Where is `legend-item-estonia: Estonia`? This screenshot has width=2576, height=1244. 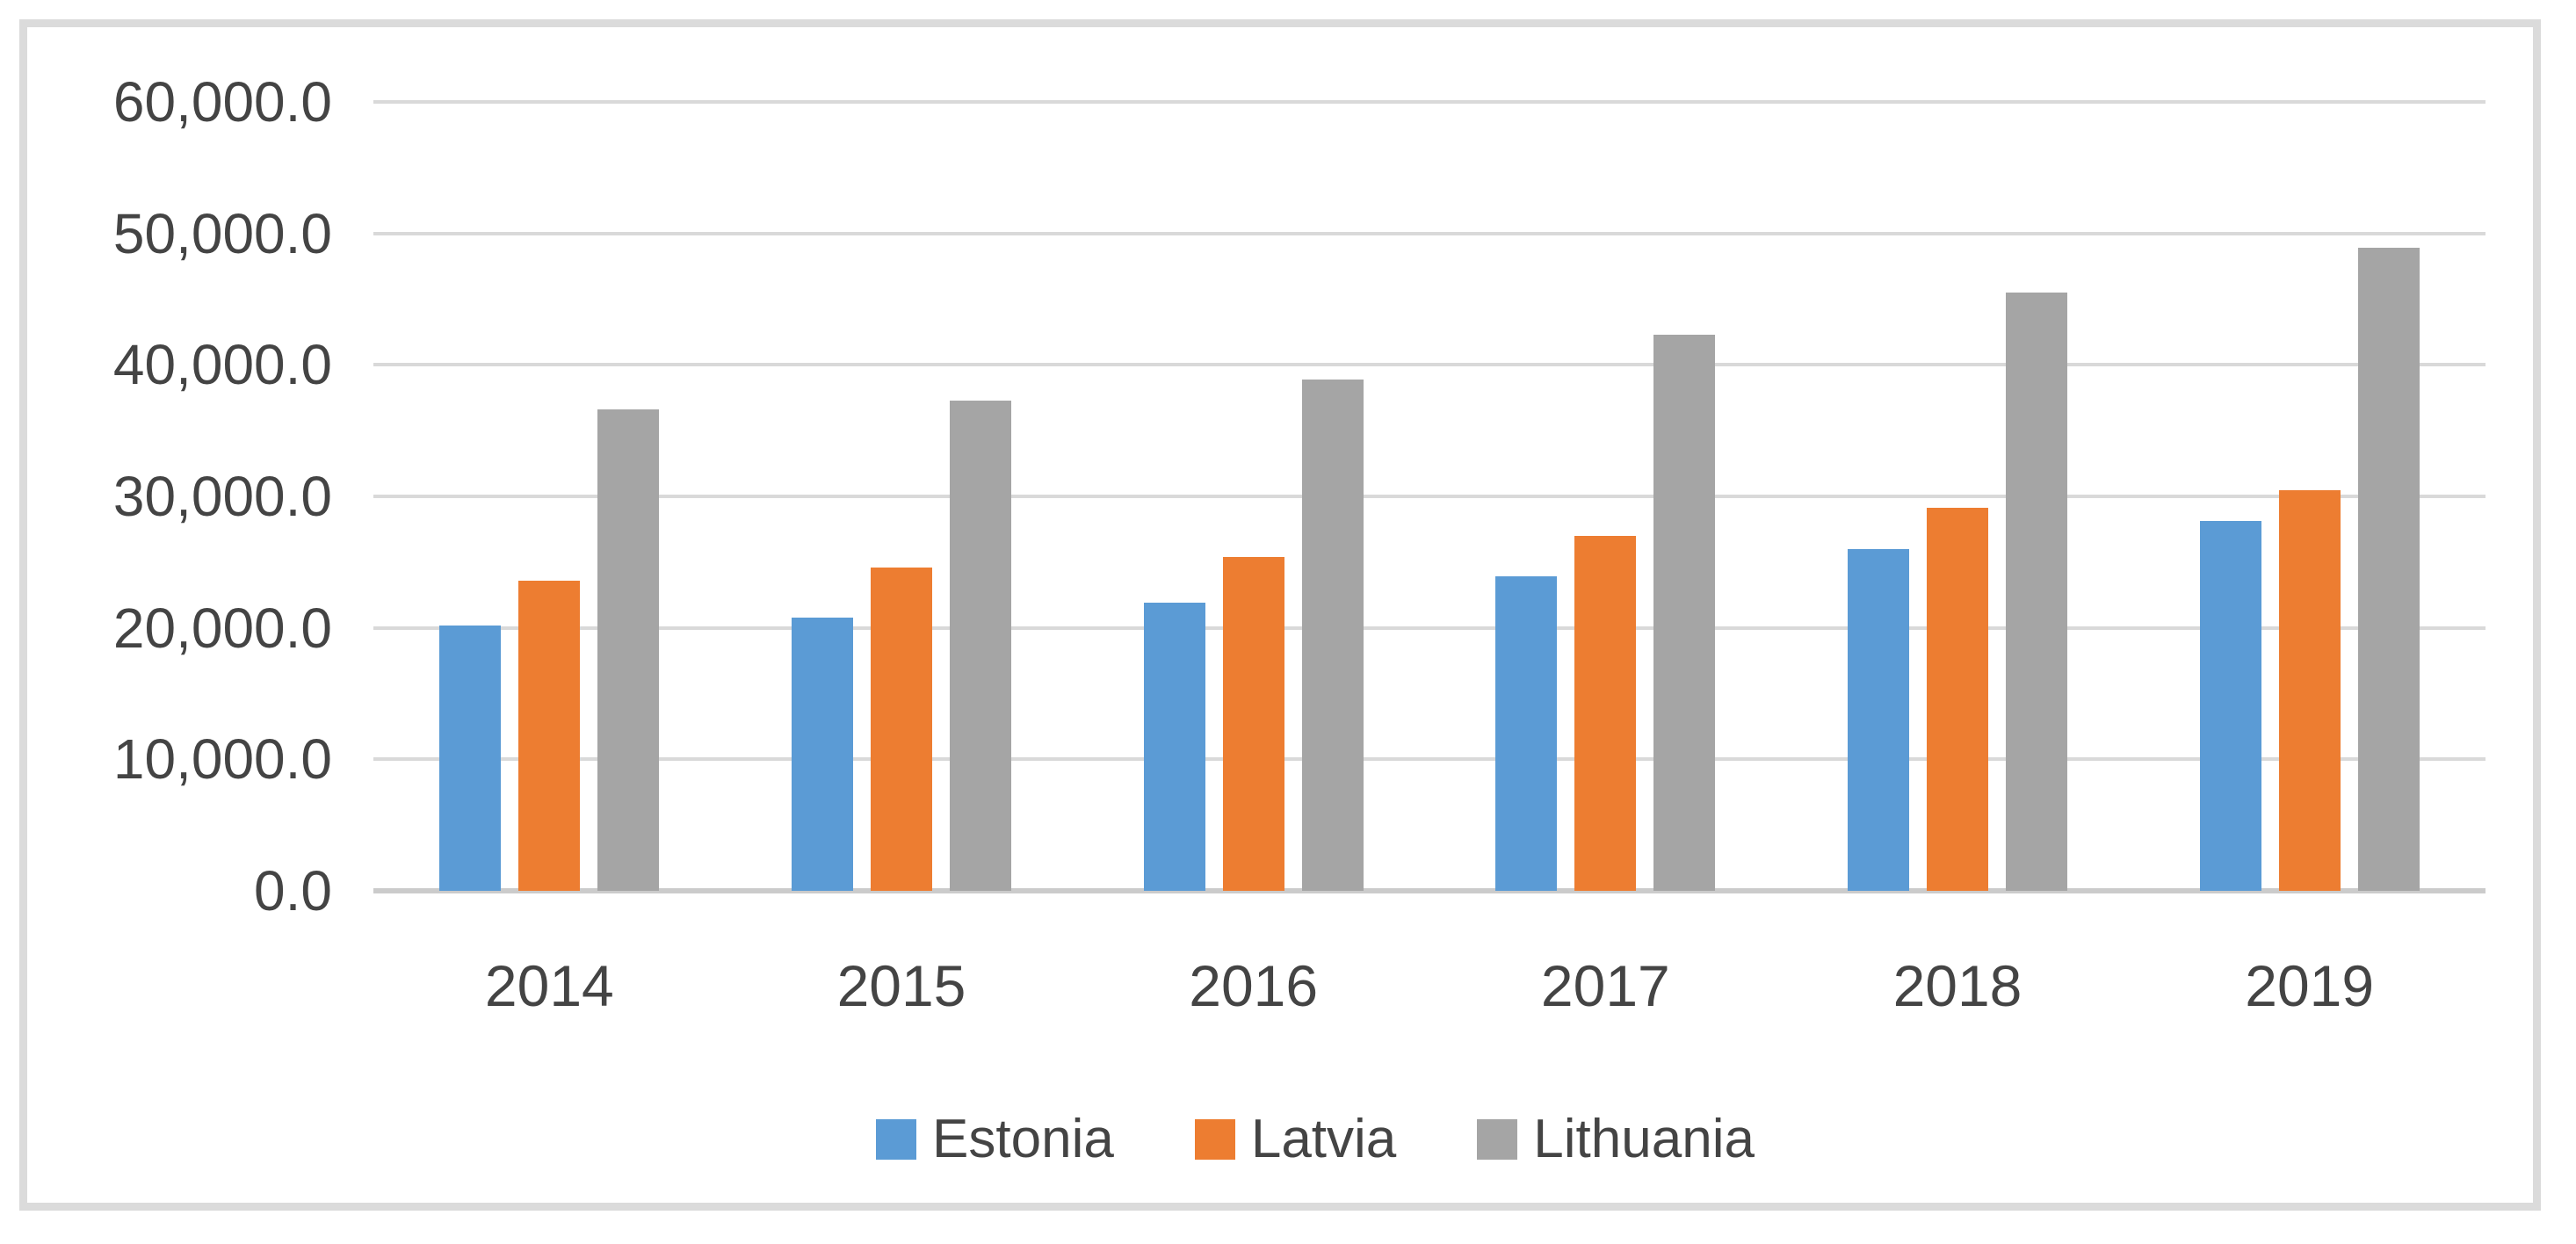 legend-item-estonia: Estonia is located at coordinates (995, 1139).